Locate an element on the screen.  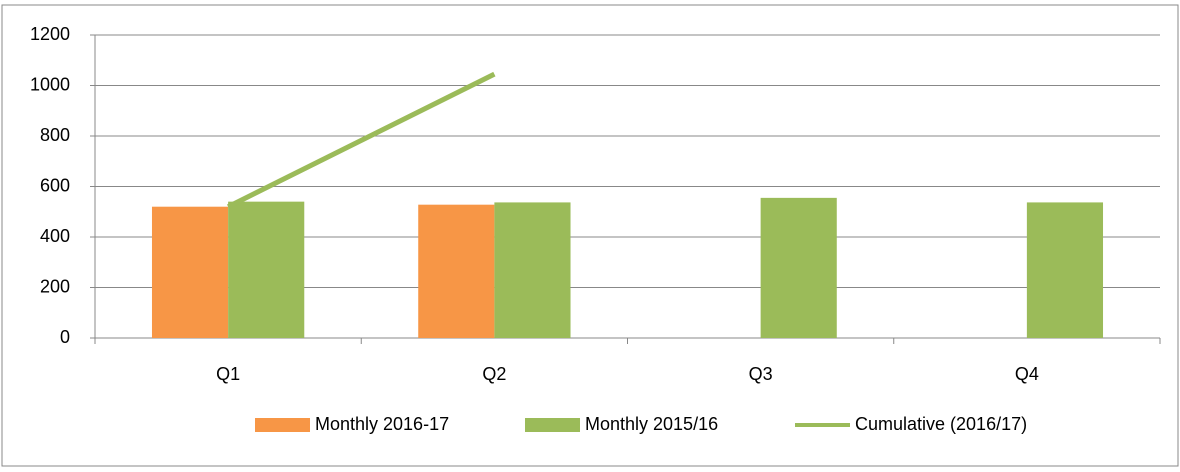
y-tick-label: 1200 is located at coordinates (50, 34).